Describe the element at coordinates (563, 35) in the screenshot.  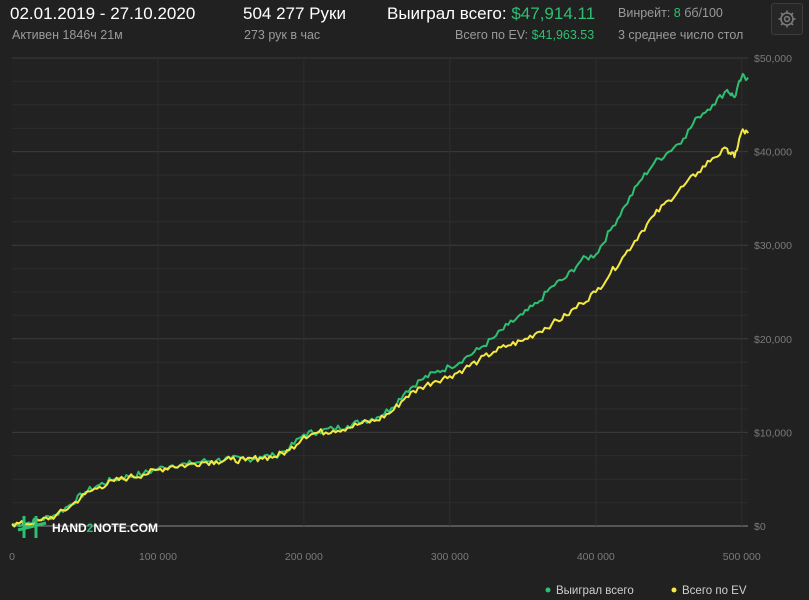
I see `ev-total-value: $41,963.53` at that location.